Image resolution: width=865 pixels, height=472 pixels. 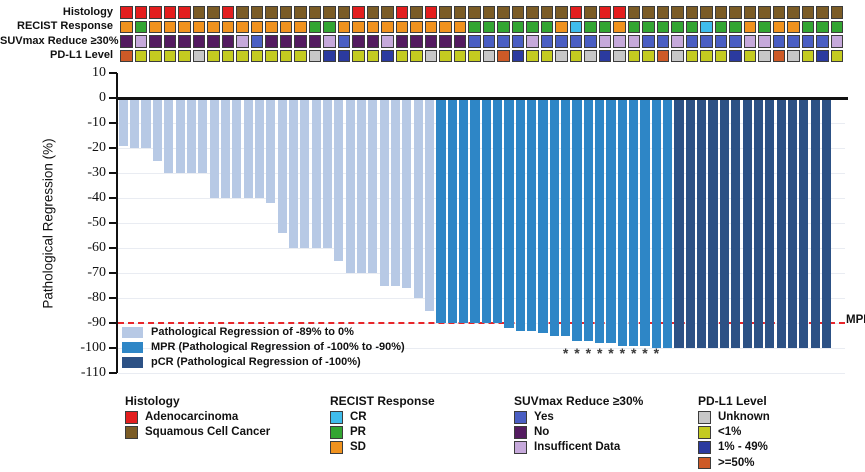 What do you see at coordinates (730, 432) in the screenshot?
I see `legend-item-label: <1%` at bounding box center [730, 432].